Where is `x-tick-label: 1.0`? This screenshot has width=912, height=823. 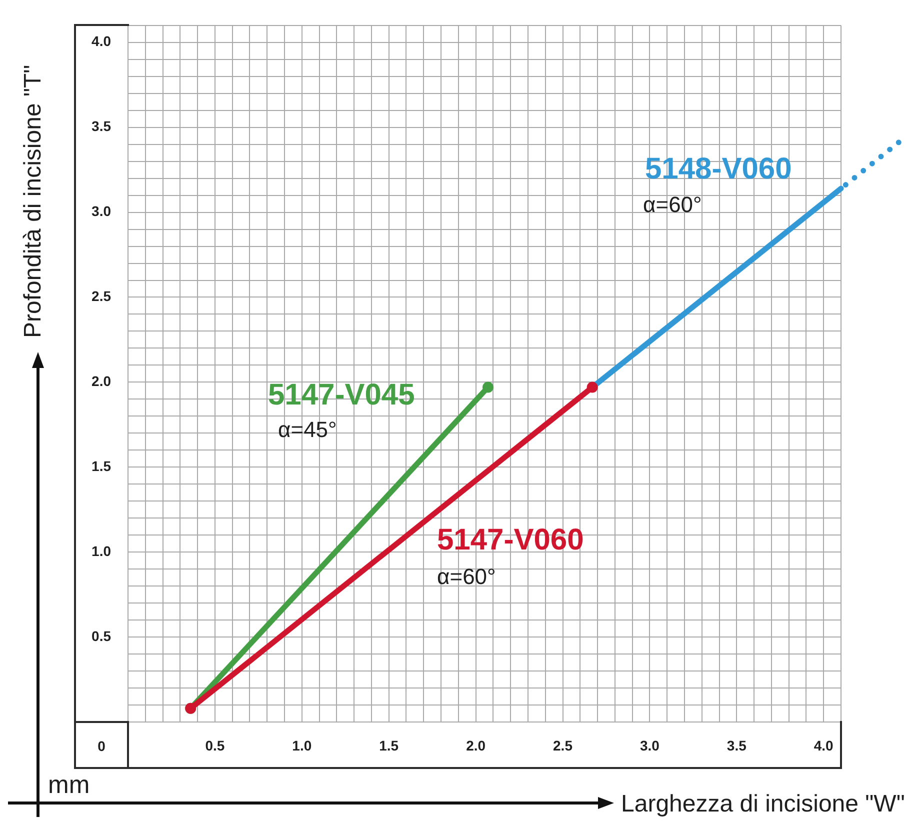
x-tick-label: 1.0 is located at coordinates (302, 745).